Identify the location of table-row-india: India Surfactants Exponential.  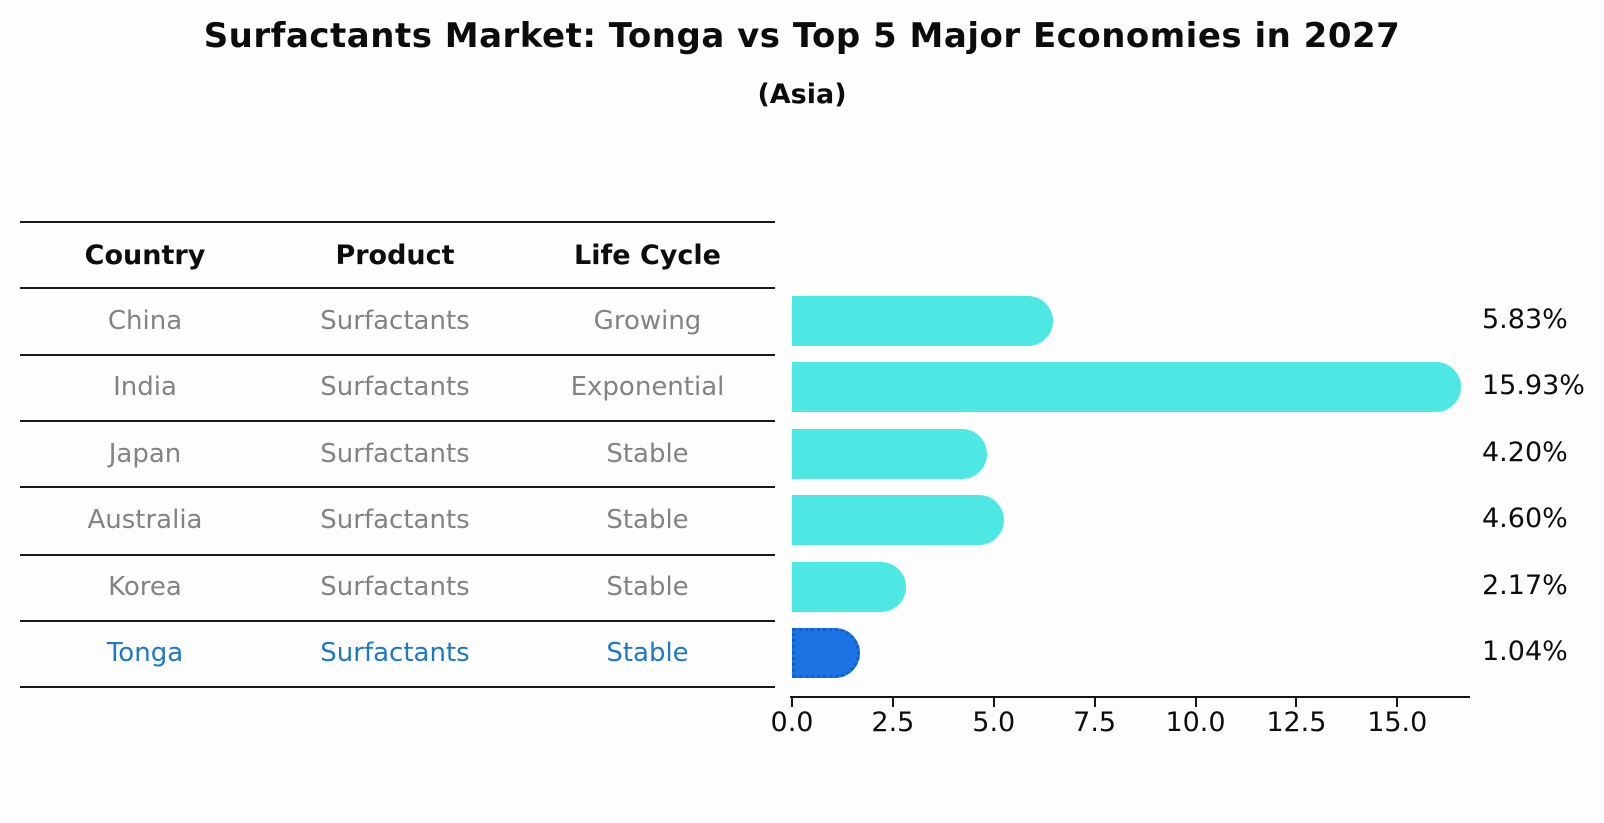
(397, 387).